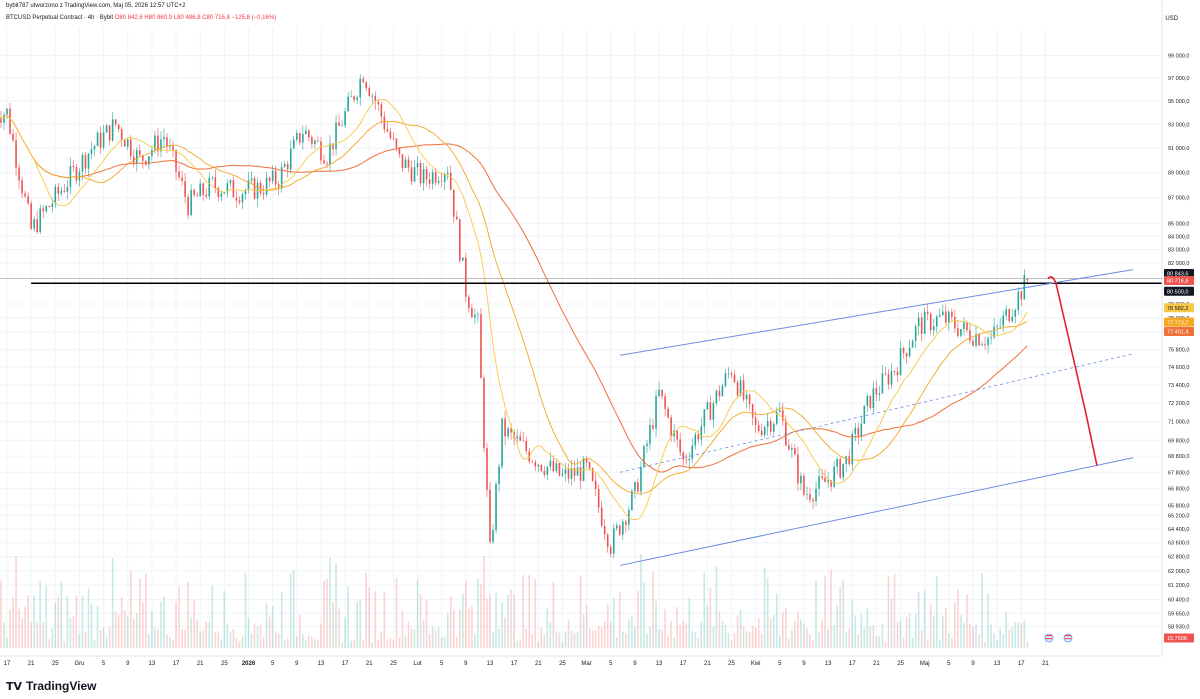  Describe the element at coordinates (1178, 102) in the screenshot. I see `price-tick-label: 95 000,0` at that location.